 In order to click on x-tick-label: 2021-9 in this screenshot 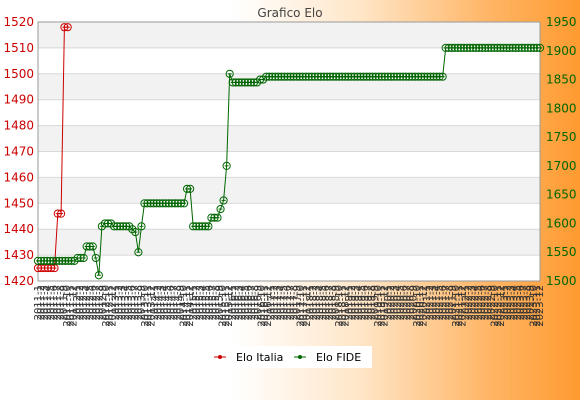, I will do `click(453, 302)`.